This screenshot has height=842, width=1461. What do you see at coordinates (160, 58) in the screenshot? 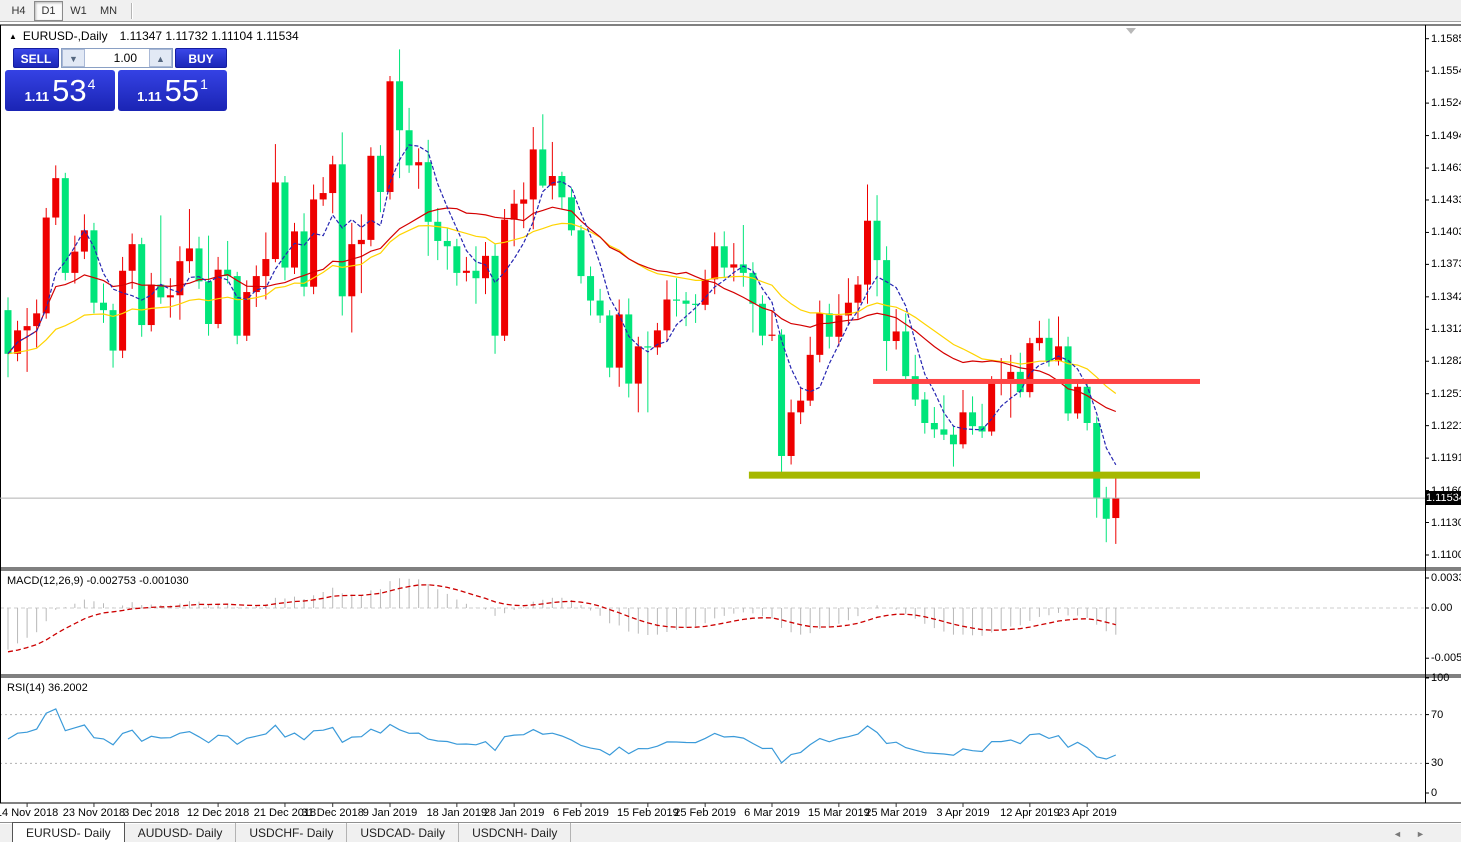
I see `volume-increase-button: ▲` at bounding box center [160, 58].